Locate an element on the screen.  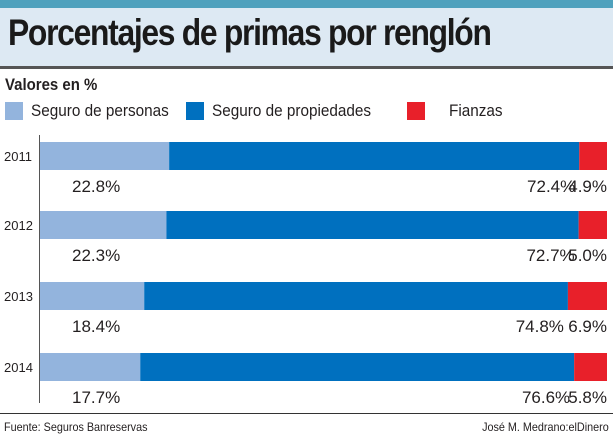
legend-label: Fianzas is located at coordinates (476, 110).